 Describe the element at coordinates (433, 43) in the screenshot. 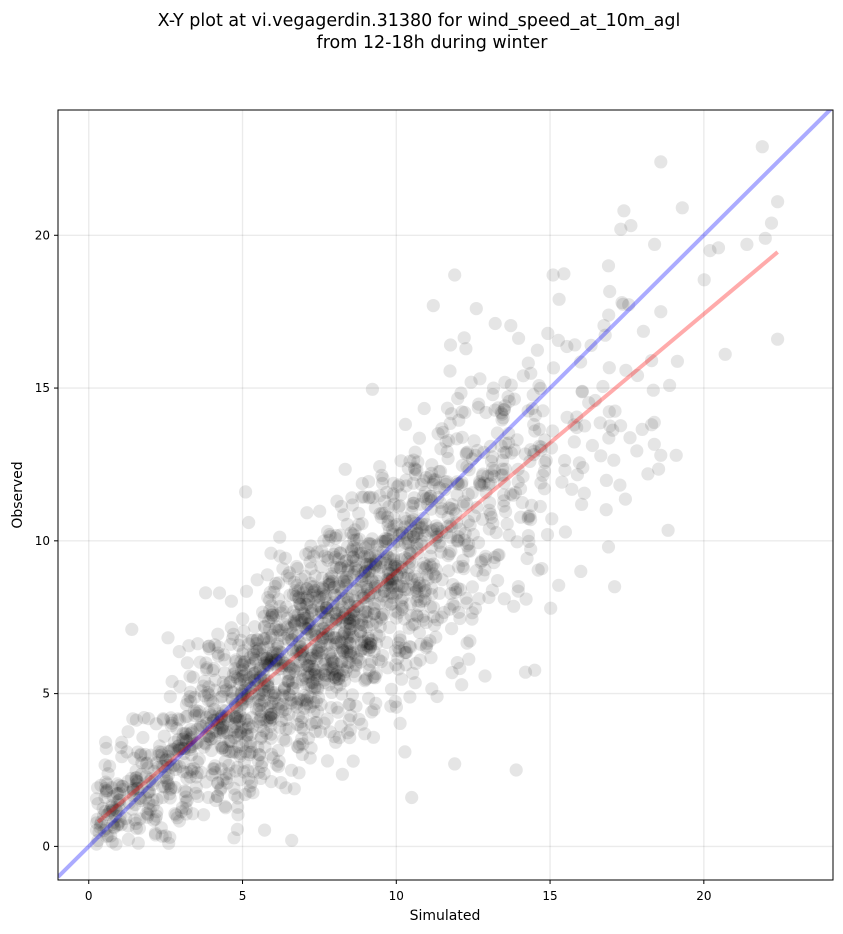

I see `chart-title-line2: from 12-18h during winter` at that location.